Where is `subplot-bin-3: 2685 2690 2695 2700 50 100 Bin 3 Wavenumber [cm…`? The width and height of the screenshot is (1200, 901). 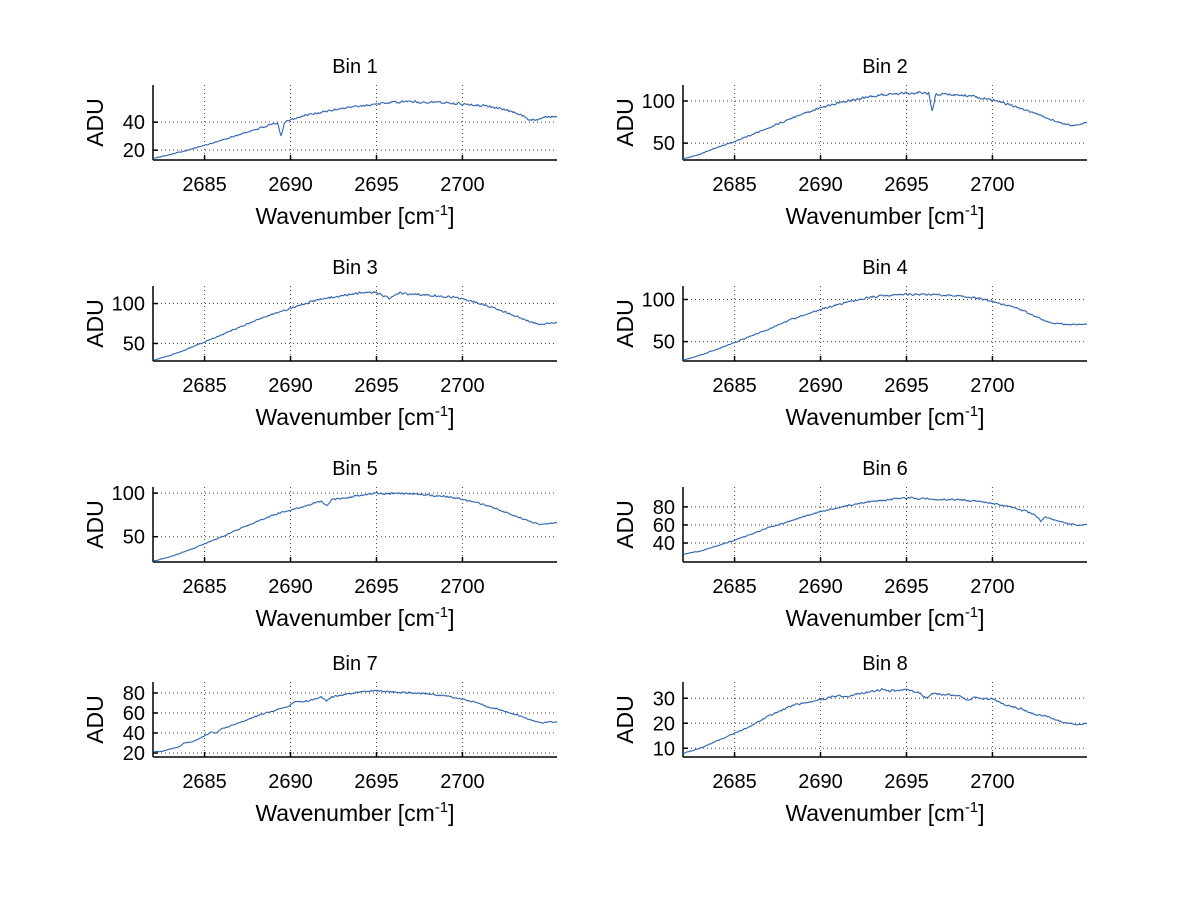 subplot-bin-3: 2685 2690 2695 2700 50 100 Bin 3 Wavenumber [cm… is located at coordinates (320, 343).